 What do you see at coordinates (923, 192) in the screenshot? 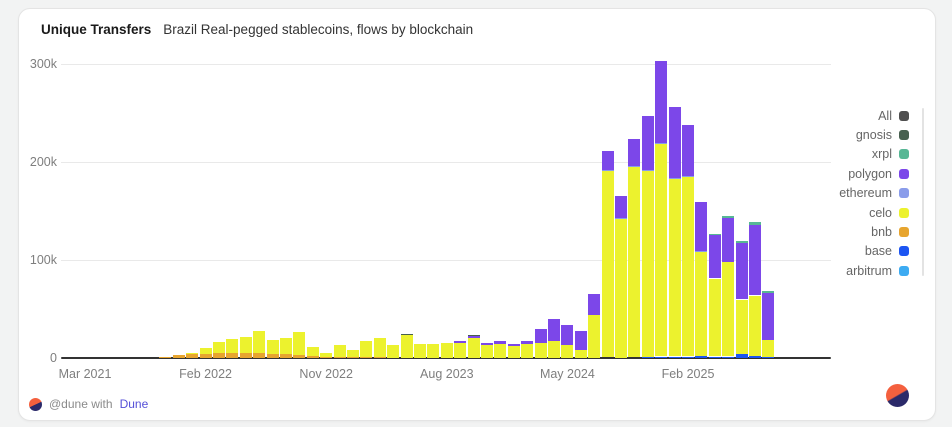
I see `legend-scrollbar` at bounding box center [923, 192].